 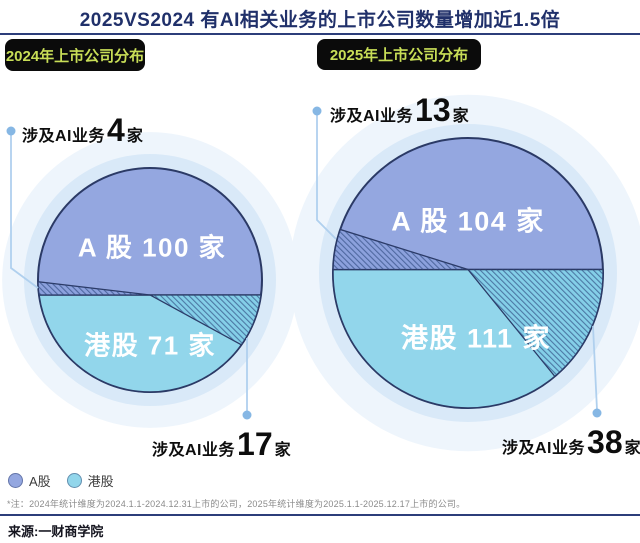 What do you see at coordinates (40, 481) in the screenshot?
I see `legend-label-a-share: A股` at bounding box center [40, 481].